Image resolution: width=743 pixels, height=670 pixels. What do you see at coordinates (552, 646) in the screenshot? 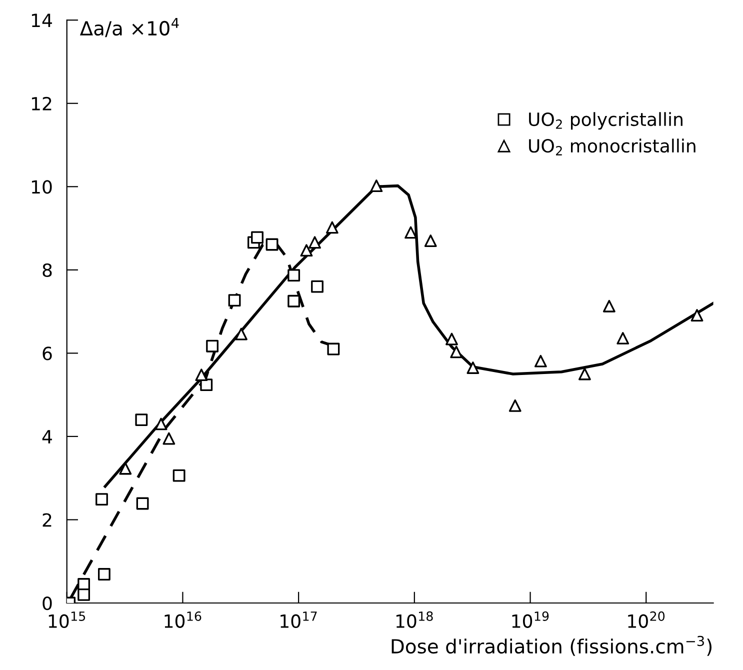
I see `x-axis-title: Dose d'irradiation (fissions.cm$^{−3}$)` at bounding box center [552, 646].